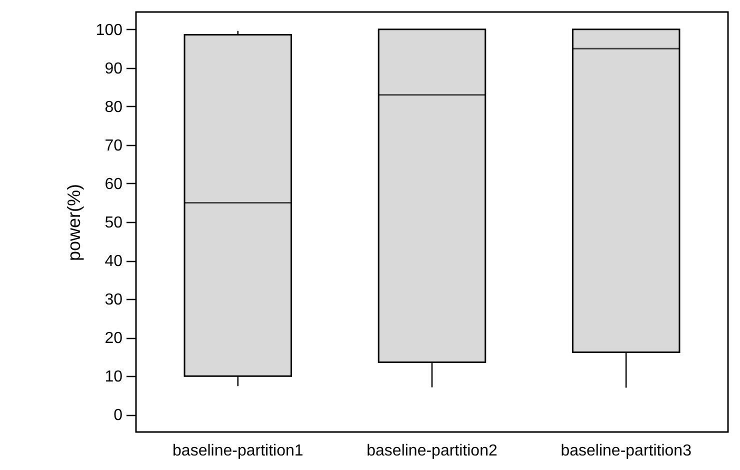 The image size is (740, 470). What do you see at coordinates (626, 451) in the screenshot?
I see `x-tick-label: baseline-partition3` at bounding box center [626, 451].